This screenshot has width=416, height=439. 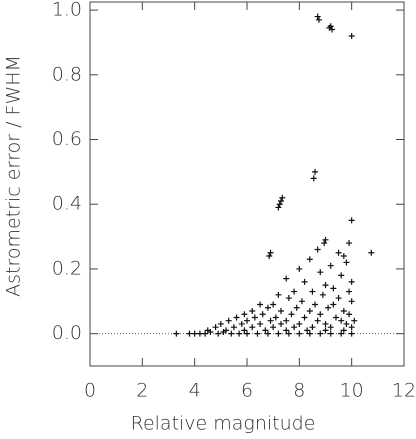 I want to click on y-tick-label: 0.6, so click(x=67, y=139).